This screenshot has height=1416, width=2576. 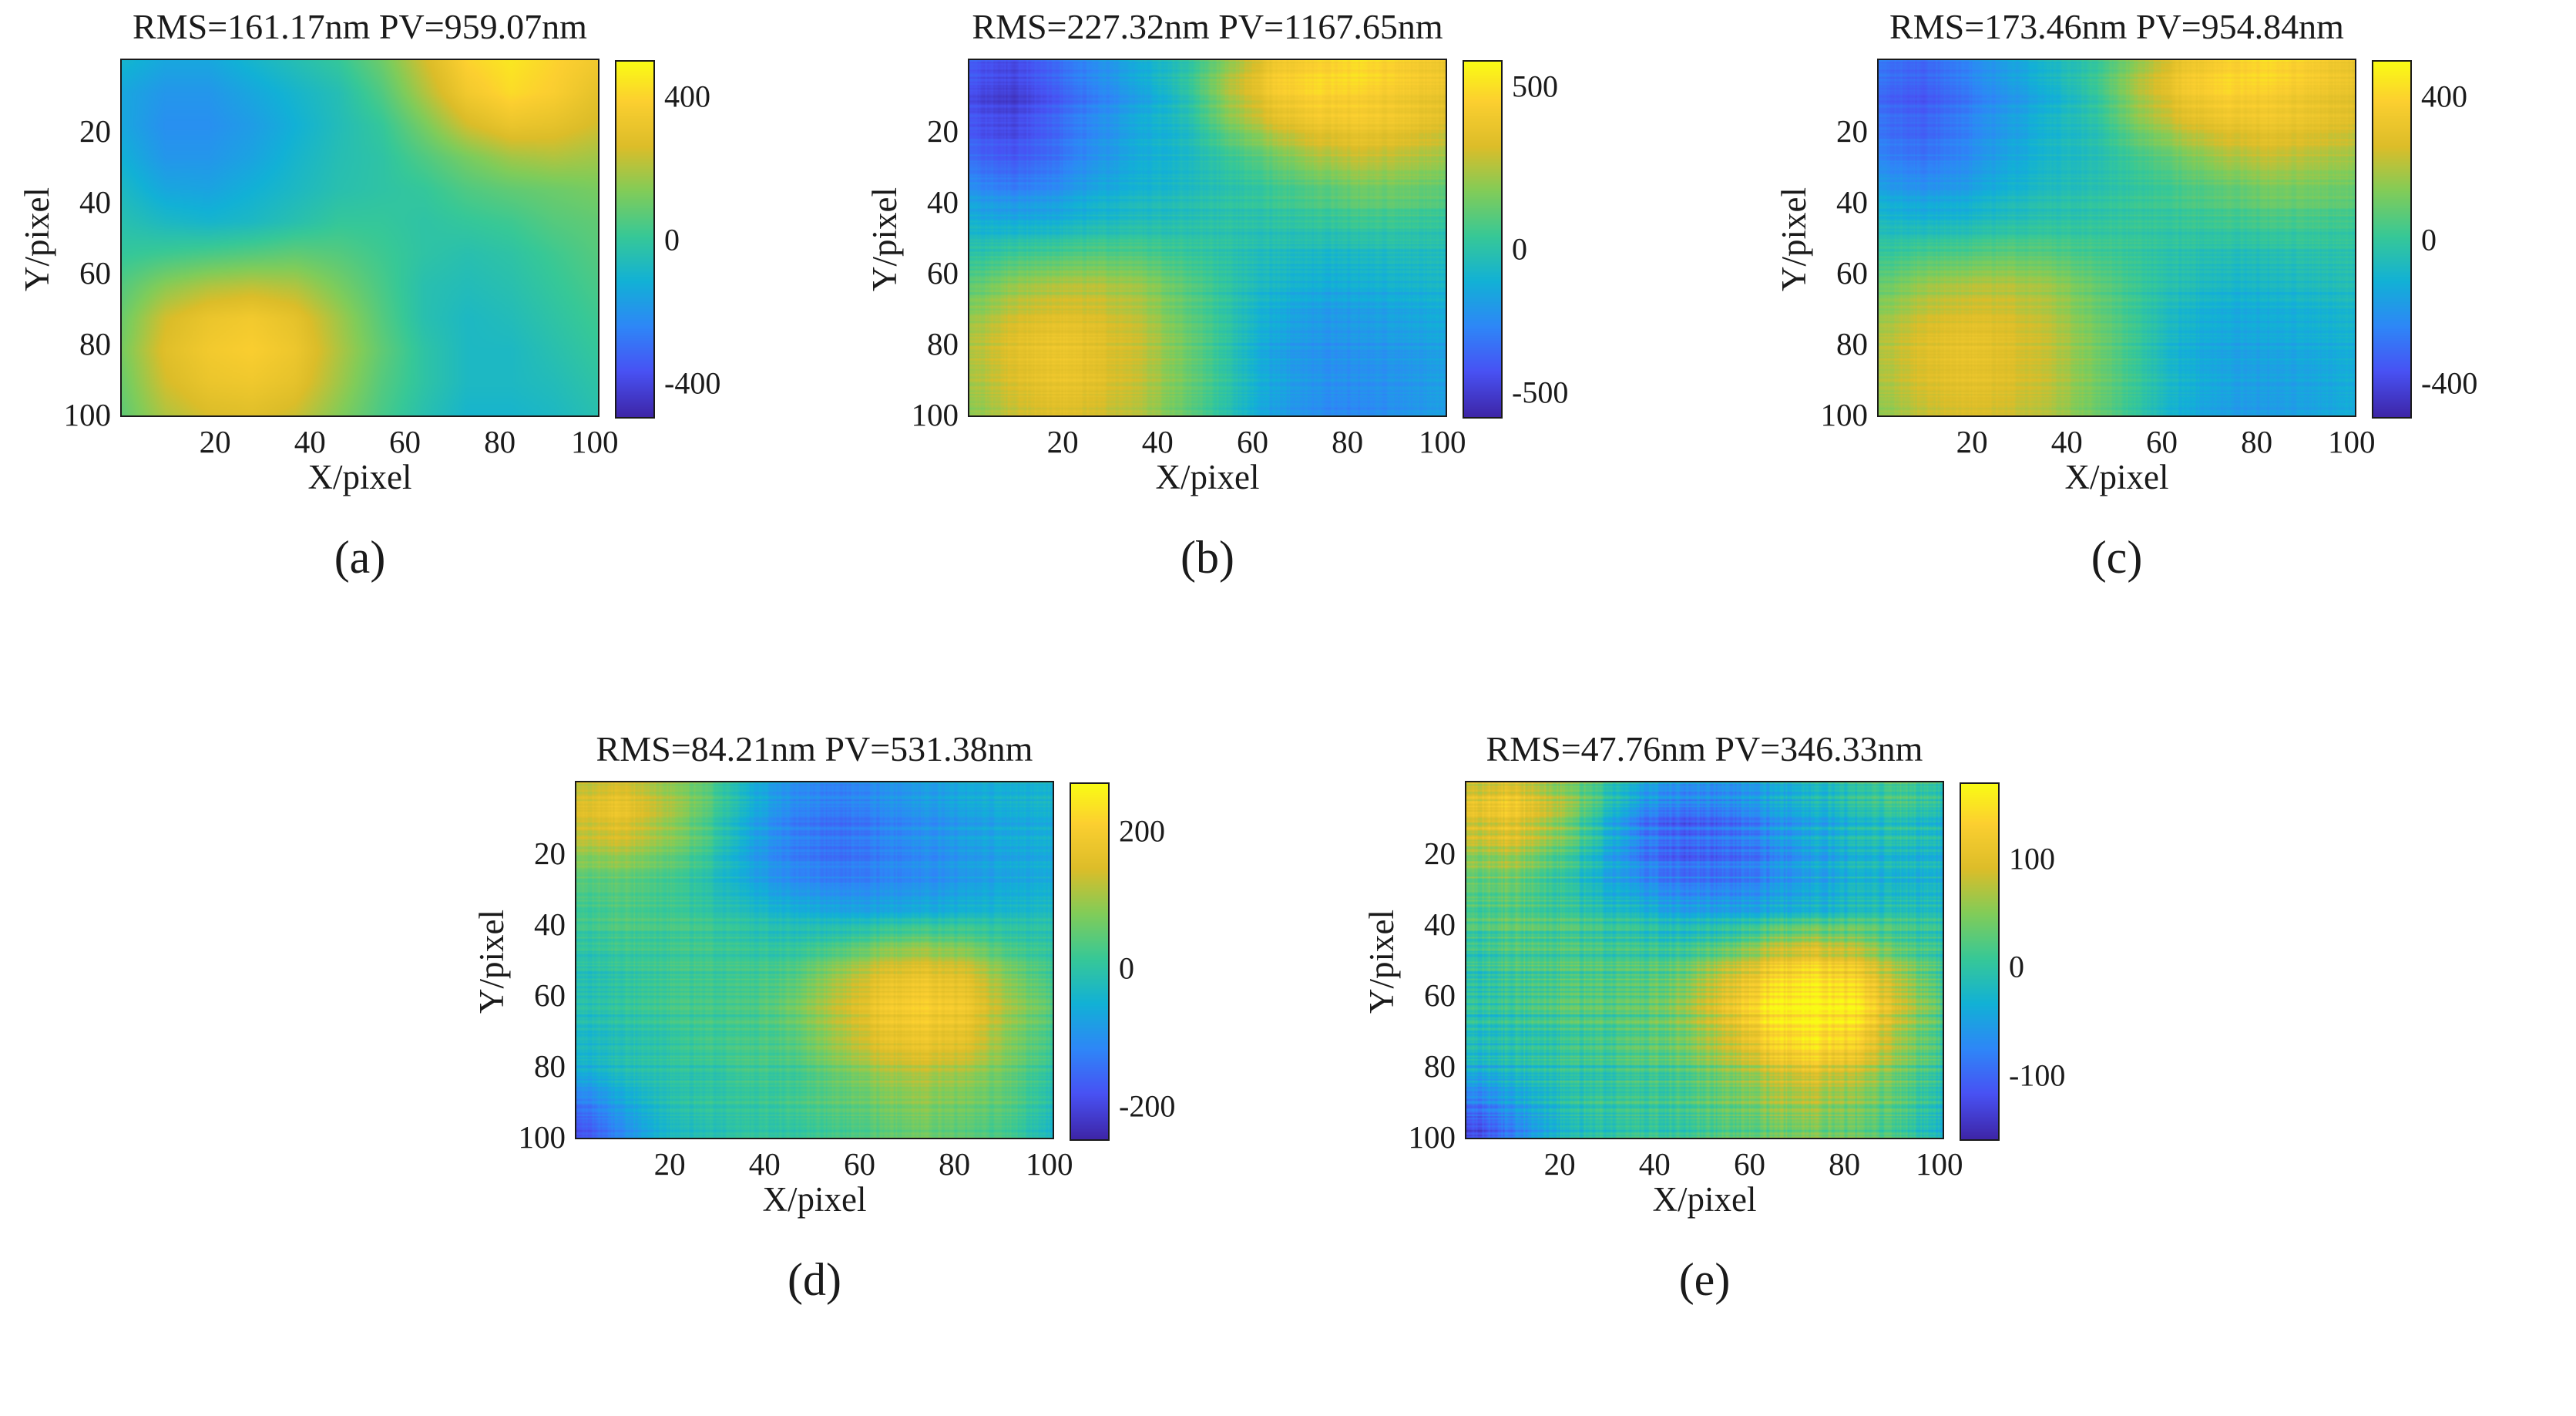 I want to click on colorbar-tick-label: 500, so click(x=1535, y=86).